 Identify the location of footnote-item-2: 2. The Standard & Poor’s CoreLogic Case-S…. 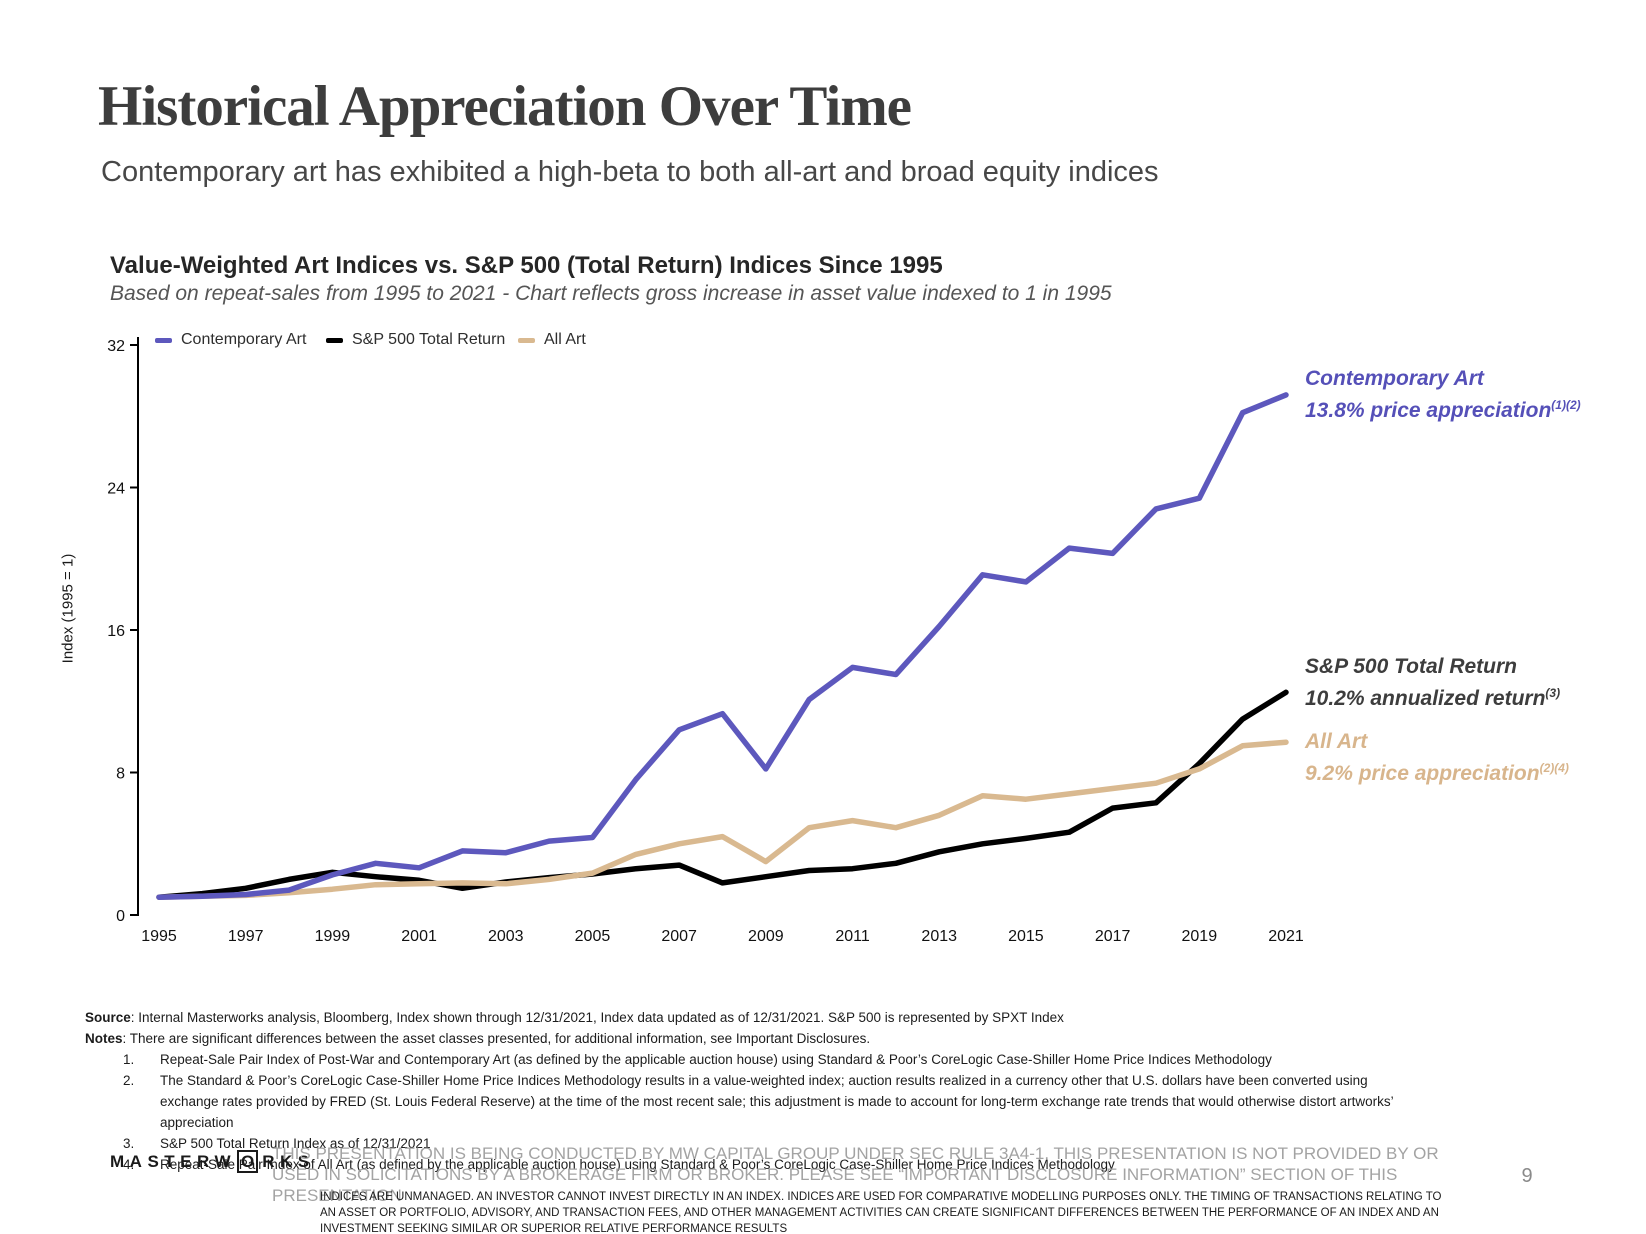
(758, 1101).